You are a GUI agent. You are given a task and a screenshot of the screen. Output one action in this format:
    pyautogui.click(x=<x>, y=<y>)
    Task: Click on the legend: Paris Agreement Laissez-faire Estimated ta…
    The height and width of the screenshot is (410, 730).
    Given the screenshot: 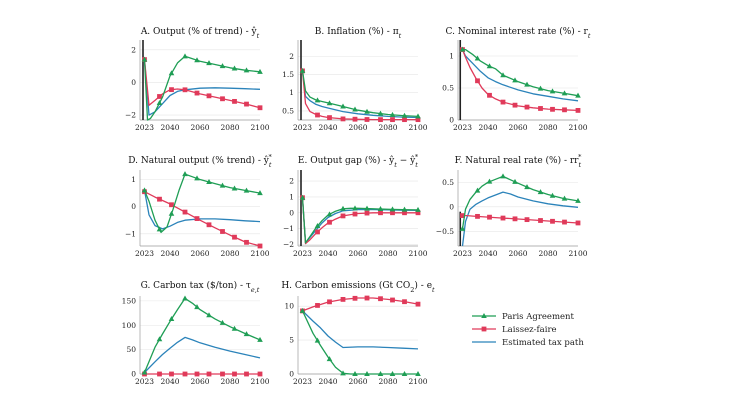 What is the action you would take?
    pyautogui.click(x=528, y=330)
    